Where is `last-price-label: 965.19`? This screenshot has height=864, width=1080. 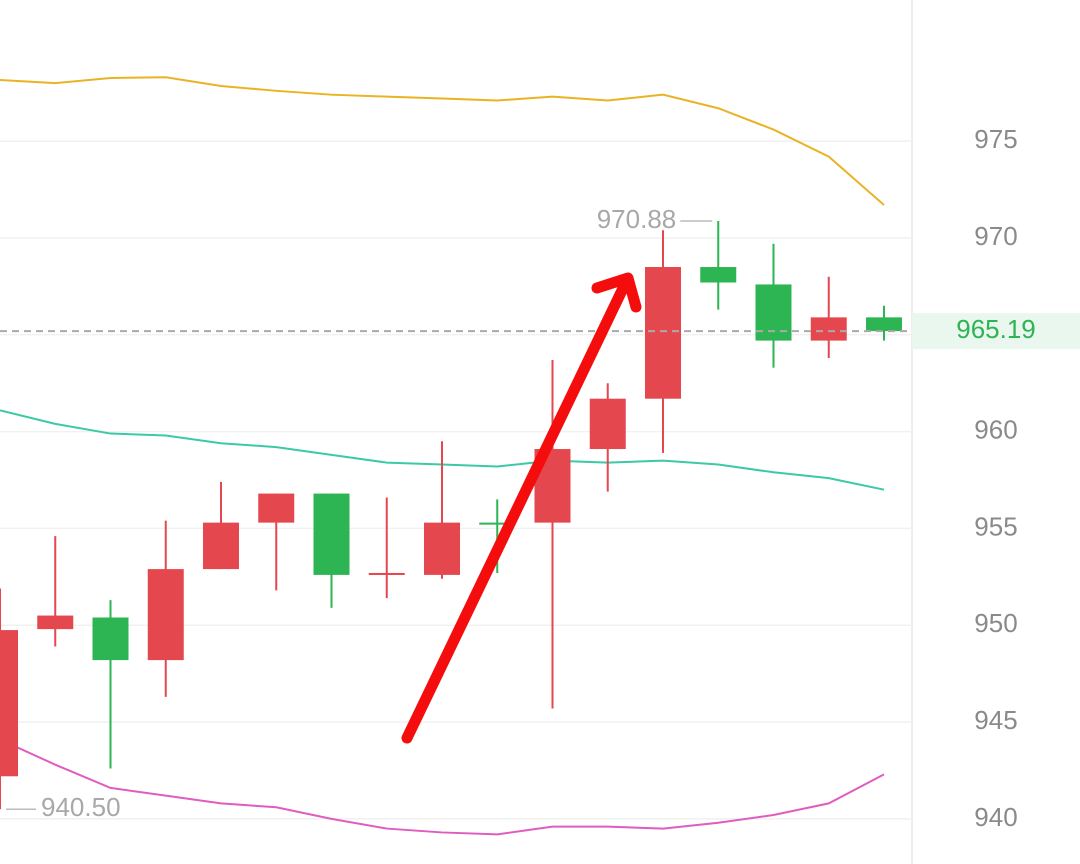 last-price-label: 965.19 is located at coordinates (996, 329).